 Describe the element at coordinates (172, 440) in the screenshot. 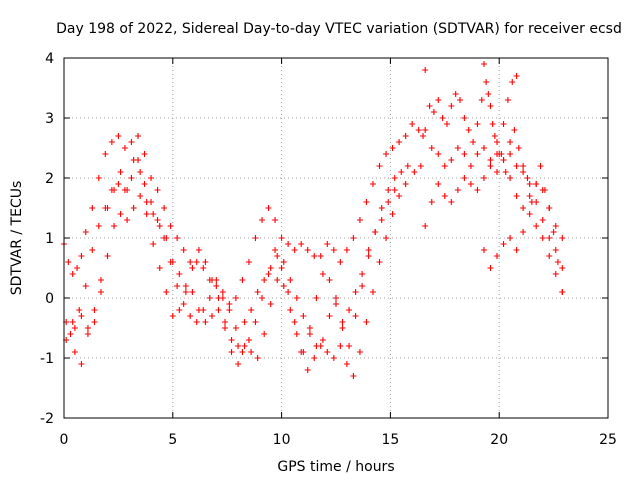

I see `x-tick-label: 5` at that location.